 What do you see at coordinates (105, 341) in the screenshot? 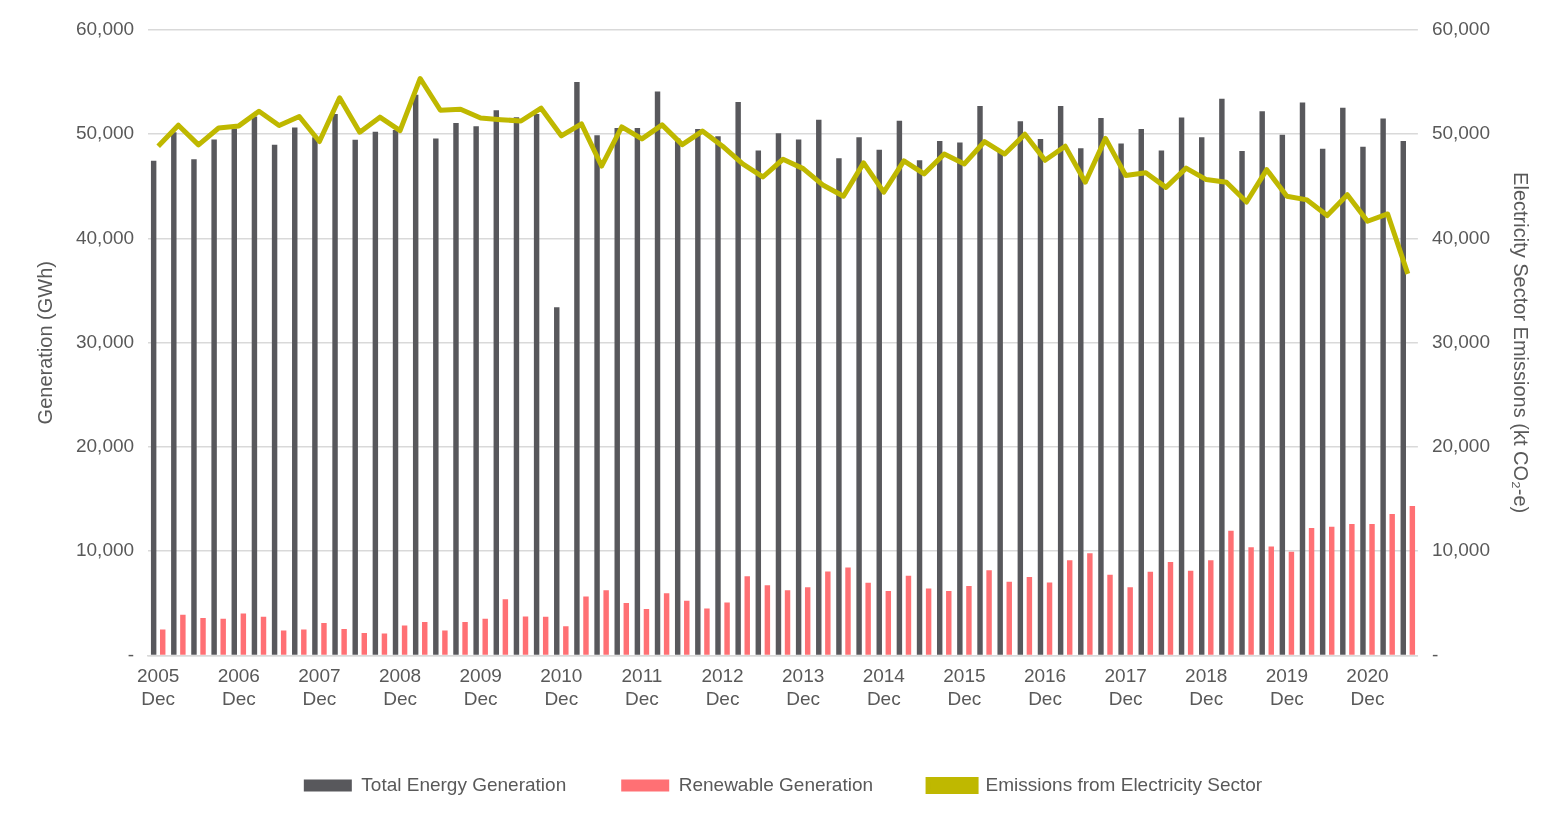
I see `y-tick-label: 30,000` at bounding box center [105, 341].